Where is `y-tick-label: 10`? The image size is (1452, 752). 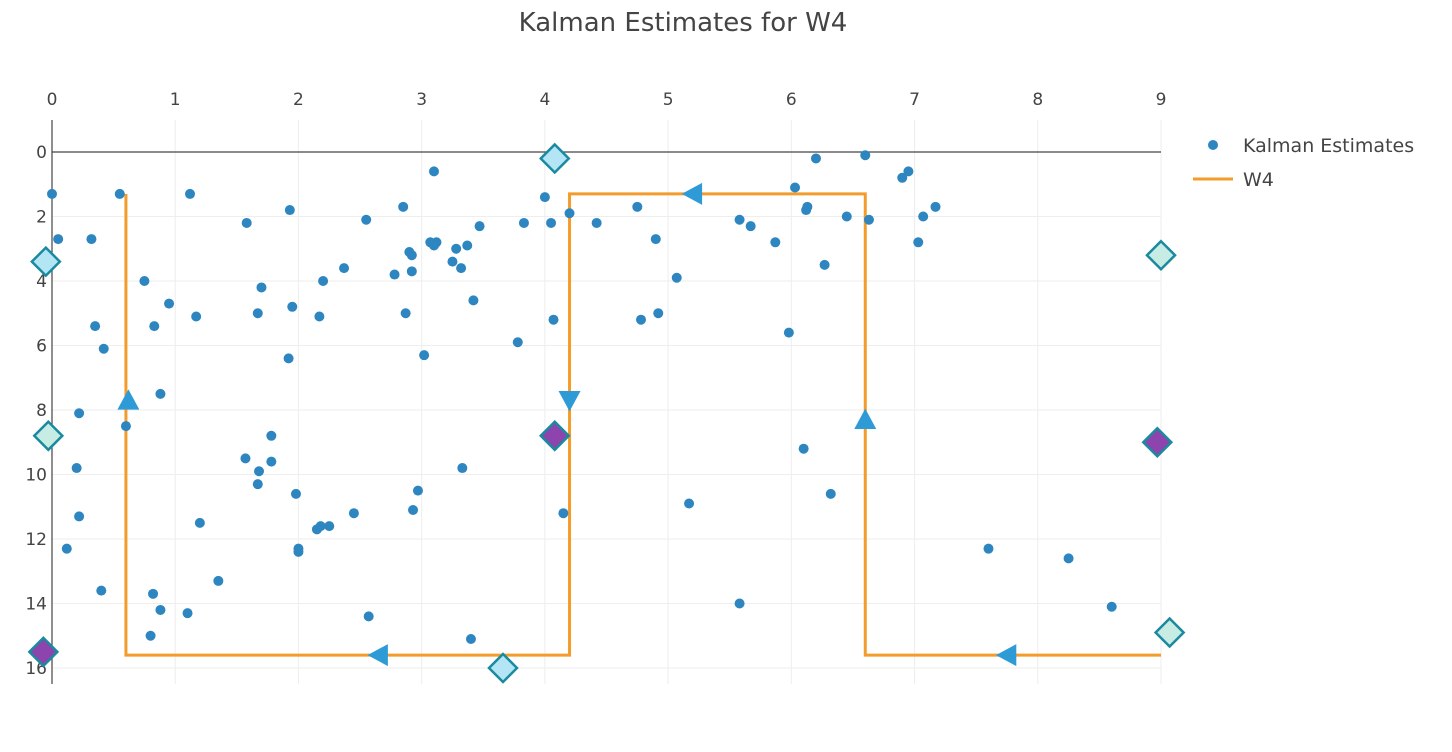 y-tick-label: 10 is located at coordinates (36, 476).